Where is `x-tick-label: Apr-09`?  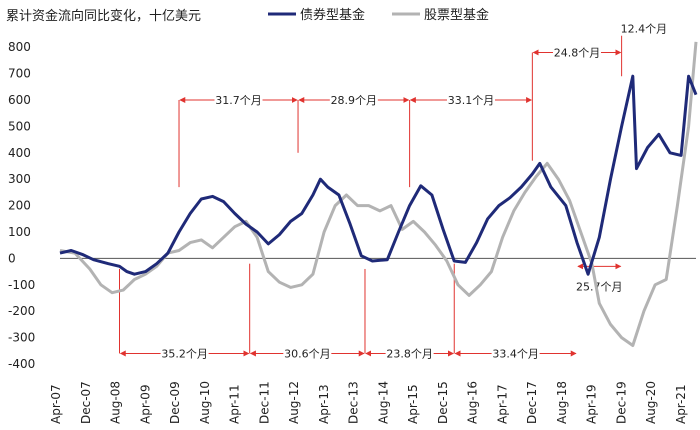
x-tick-label: Apr-09 is located at coordinates (145, 404).